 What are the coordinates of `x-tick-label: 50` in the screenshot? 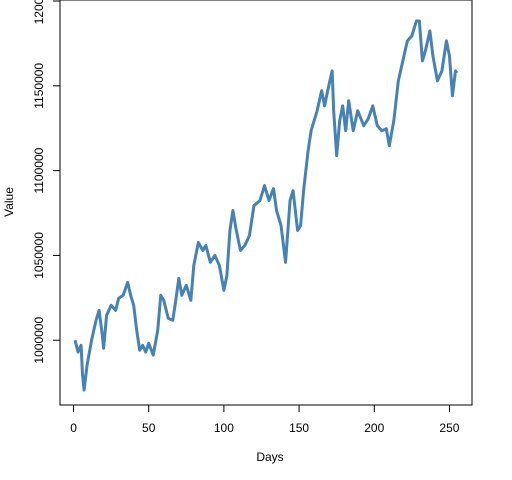 It's located at (149, 428).